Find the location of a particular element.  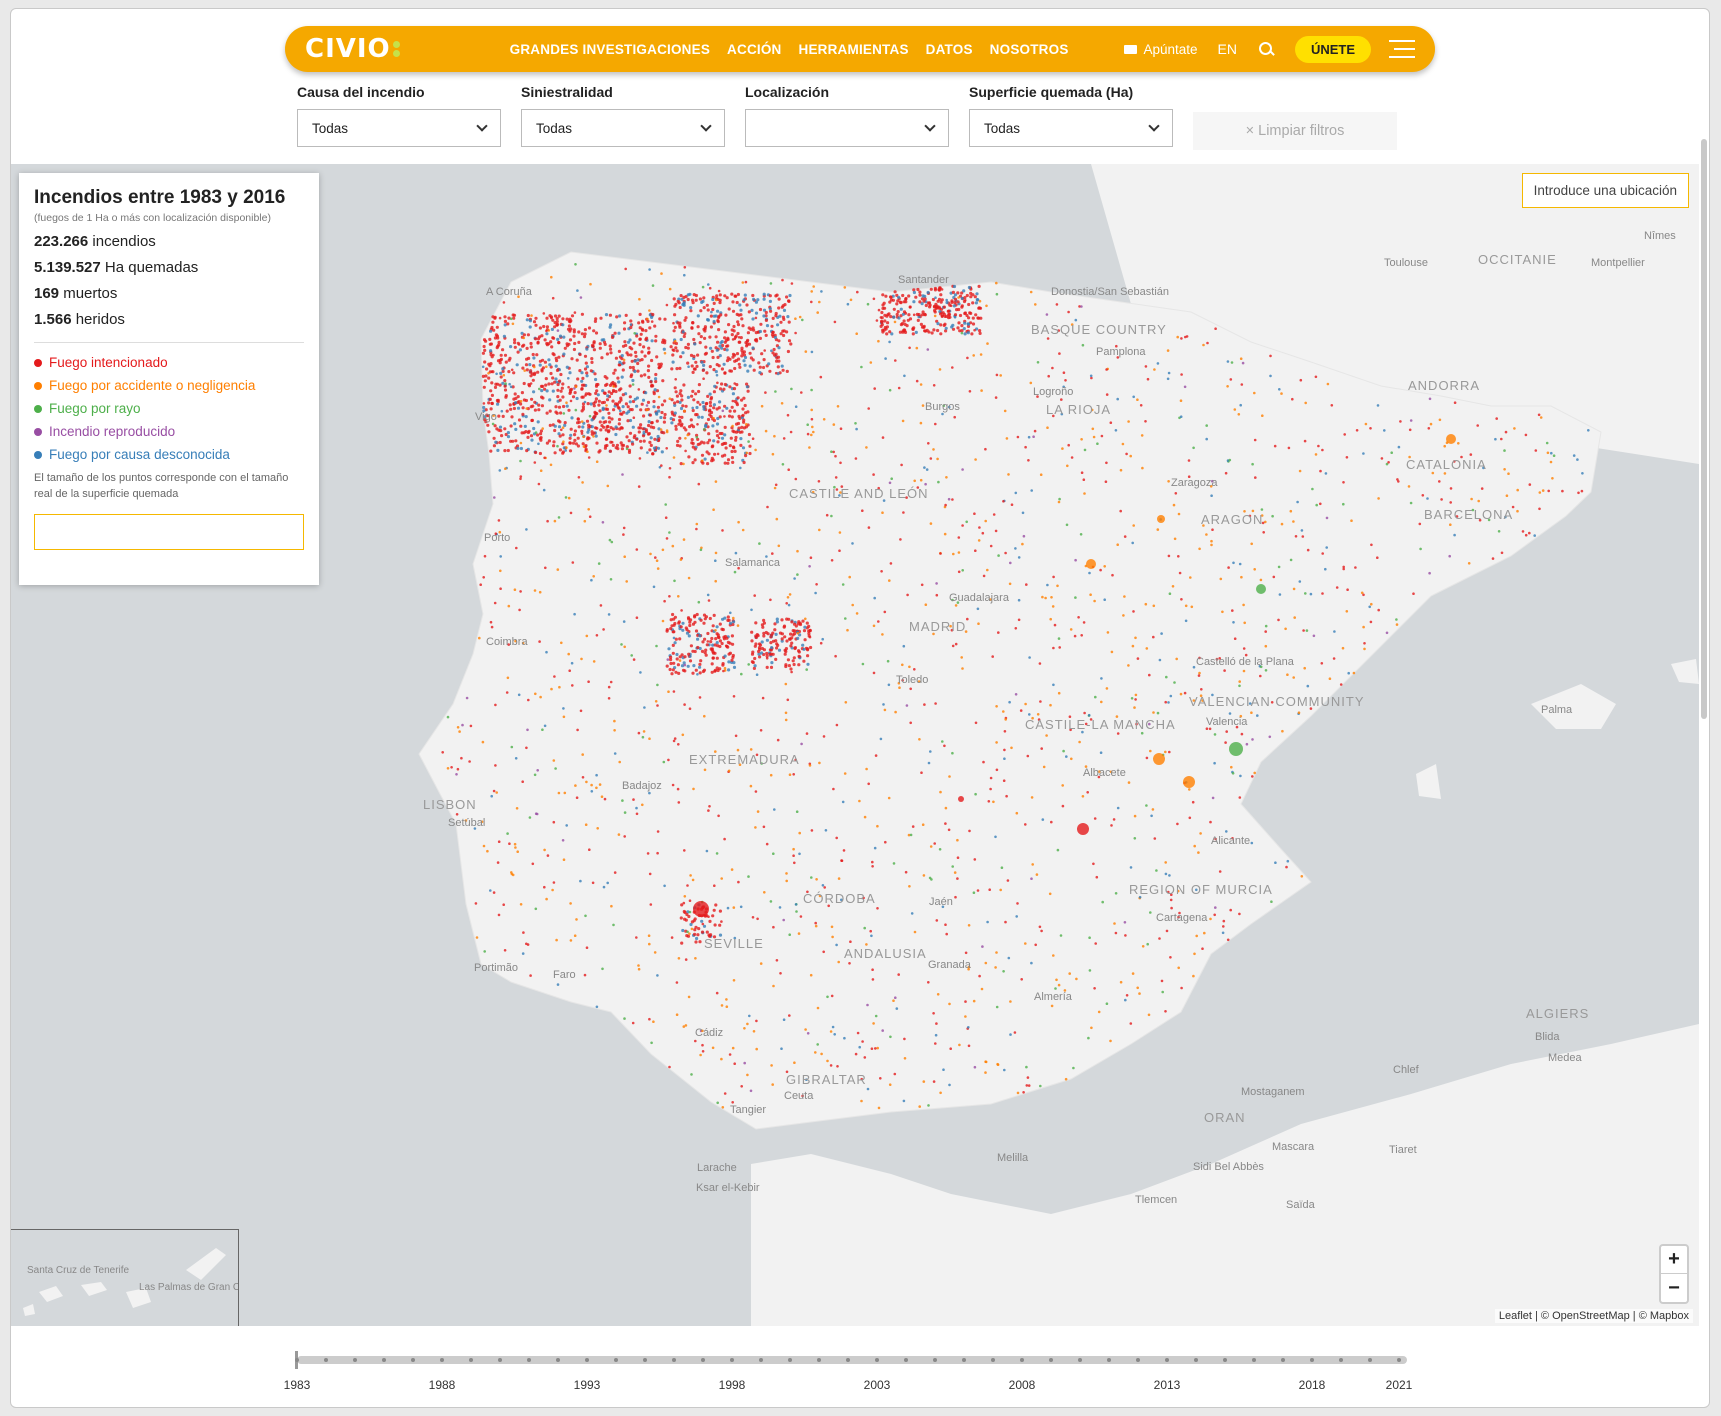

map-attribution: Leaflet | © OpenStreetMap | © Mapbox is located at coordinates (1593, 1316).